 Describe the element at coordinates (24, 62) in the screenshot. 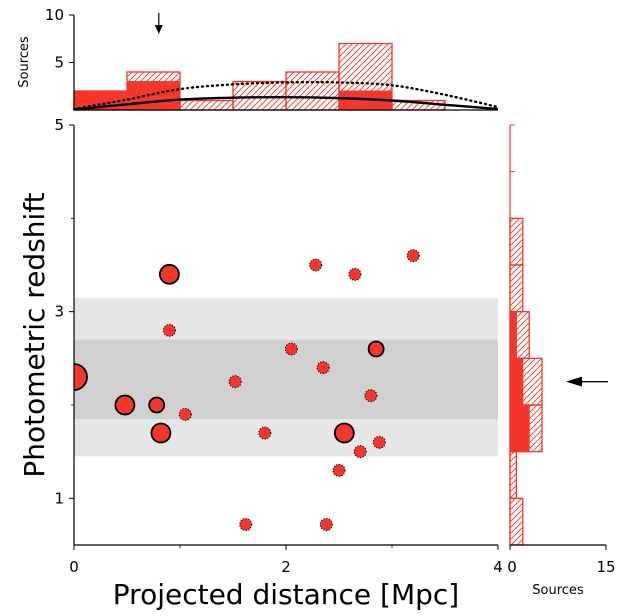

I see `top-y-axis-label: Sources` at that location.